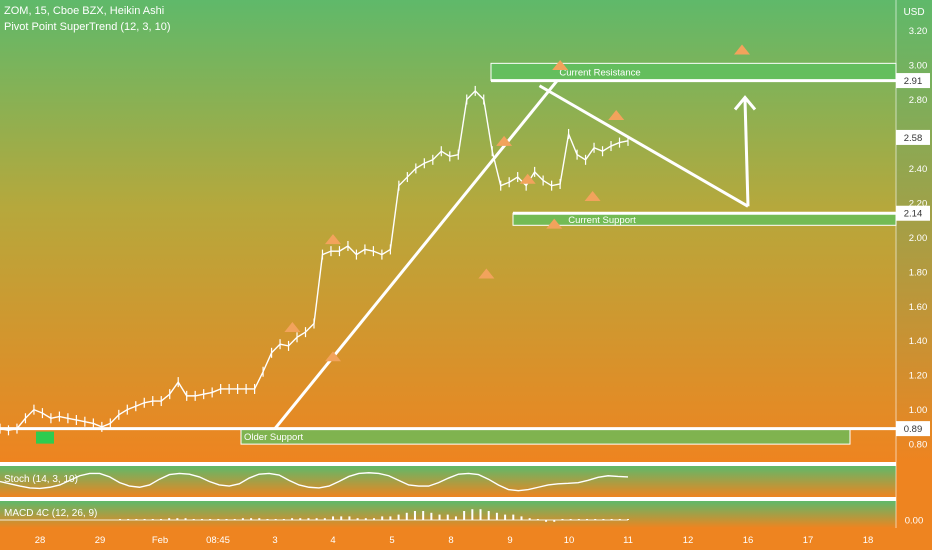 The height and width of the screenshot is (550, 932). What do you see at coordinates (628, 540) in the screenshot?
I see `time-axis-tick: 11` at bounding box center [628, 540].